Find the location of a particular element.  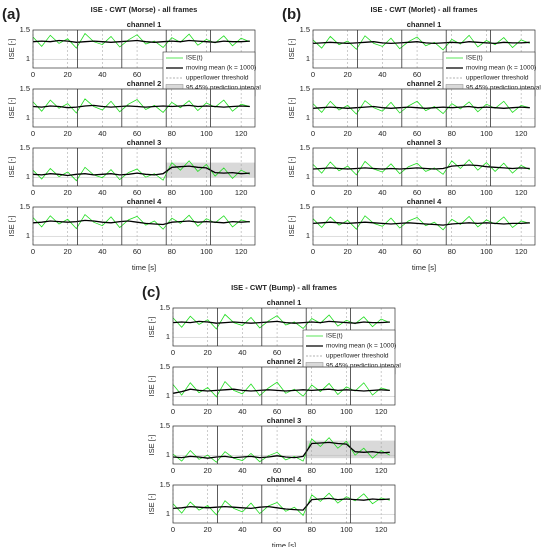

channel-title: channel 1 is located at coordinates (284, 302).